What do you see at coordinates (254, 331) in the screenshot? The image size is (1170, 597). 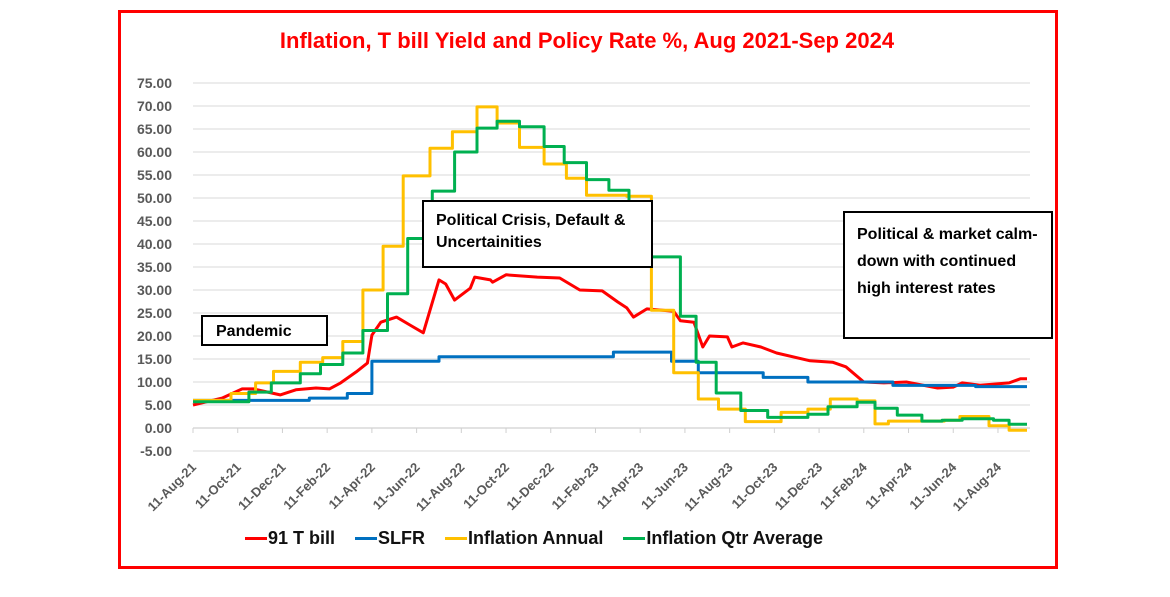 I see `annotation-text: Pandemic` at bounding box center [254, 331].